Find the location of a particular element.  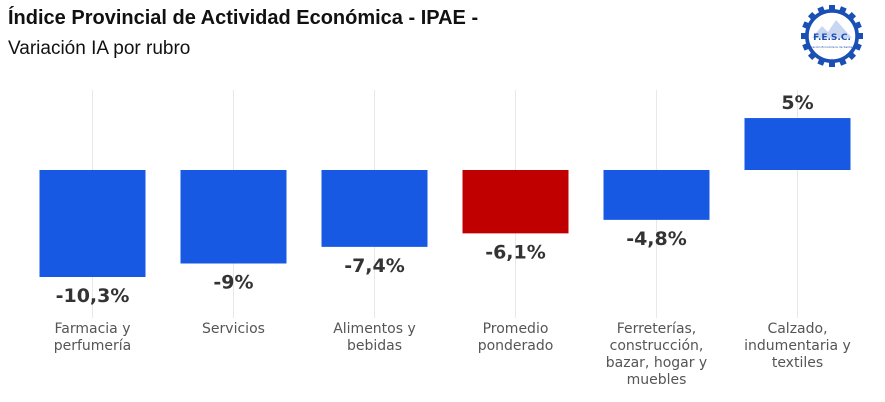

chart-subtitle: Variación IA por rubro is located at coordinates (99, 48).